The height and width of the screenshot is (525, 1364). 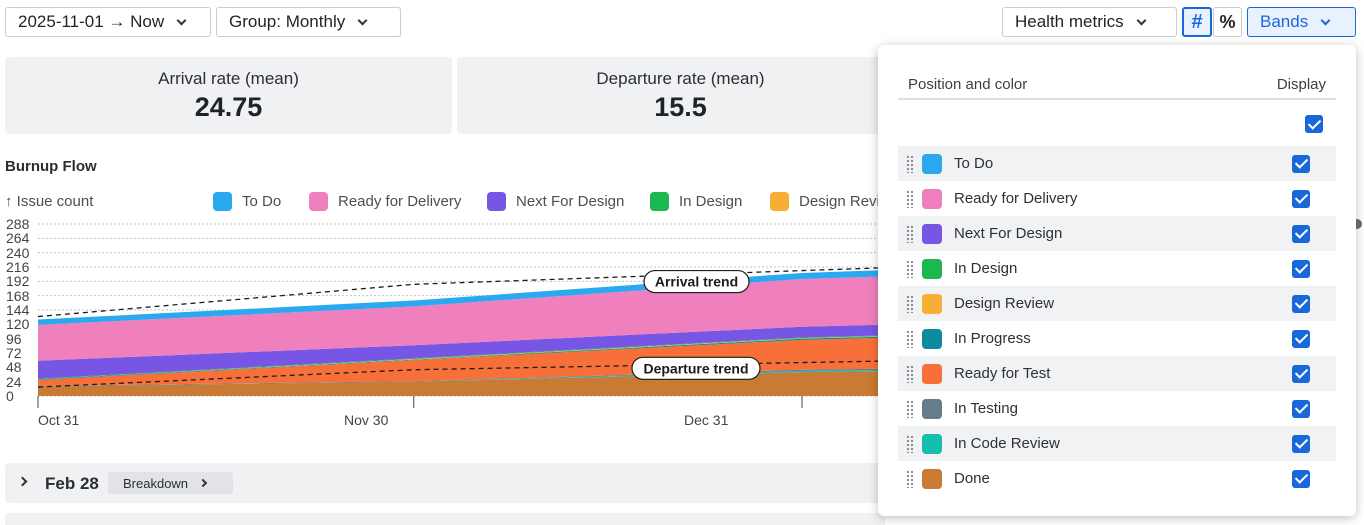 I want to click on panel-header-position: Position and color, so click(x=968, y=84).